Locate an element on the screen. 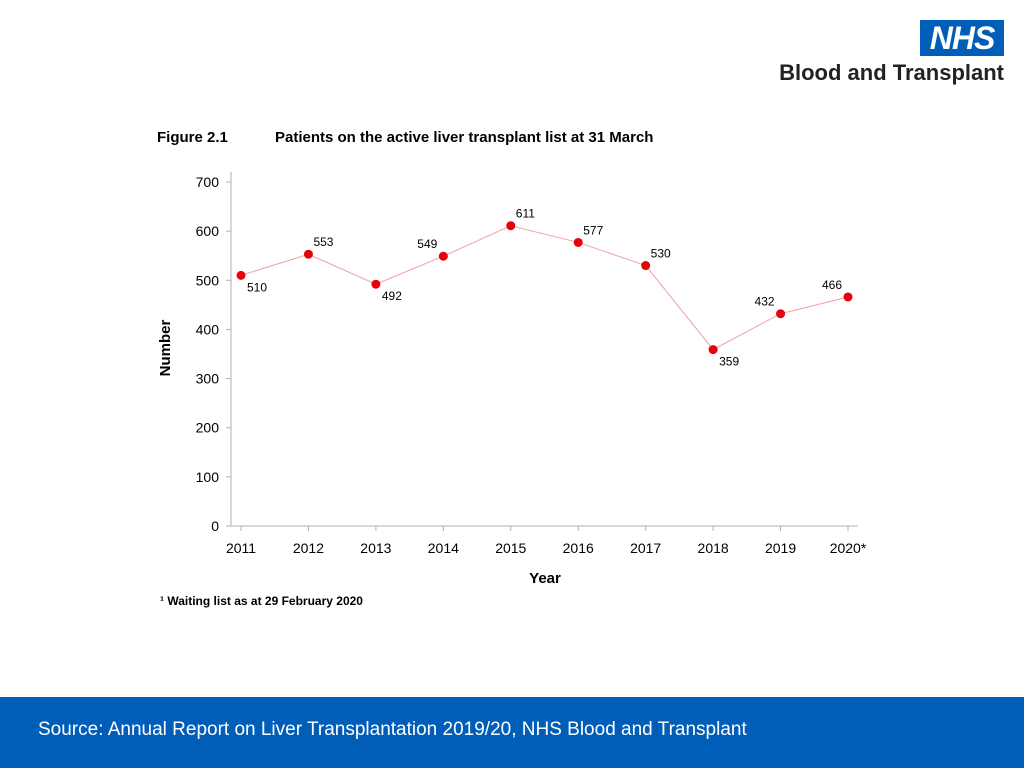 This screenshot has width=1024, height=768. y-tick-label: 0 is located at coordinates (215, 526).